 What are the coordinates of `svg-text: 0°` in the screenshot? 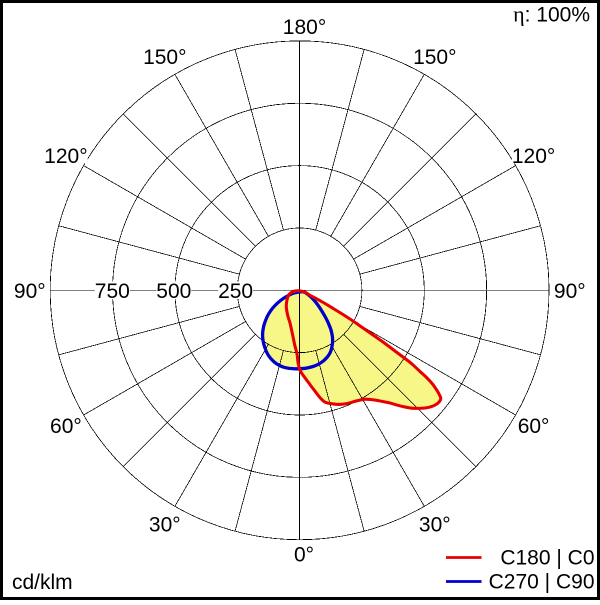 It's located at (304, 555).